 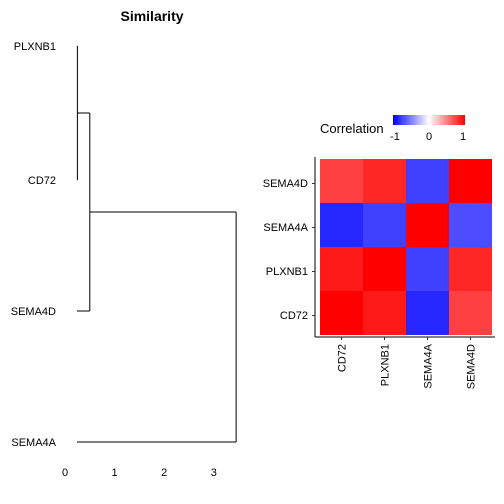 I want to click on dendrogram-title: Similarity, so click(x=151, y=16).